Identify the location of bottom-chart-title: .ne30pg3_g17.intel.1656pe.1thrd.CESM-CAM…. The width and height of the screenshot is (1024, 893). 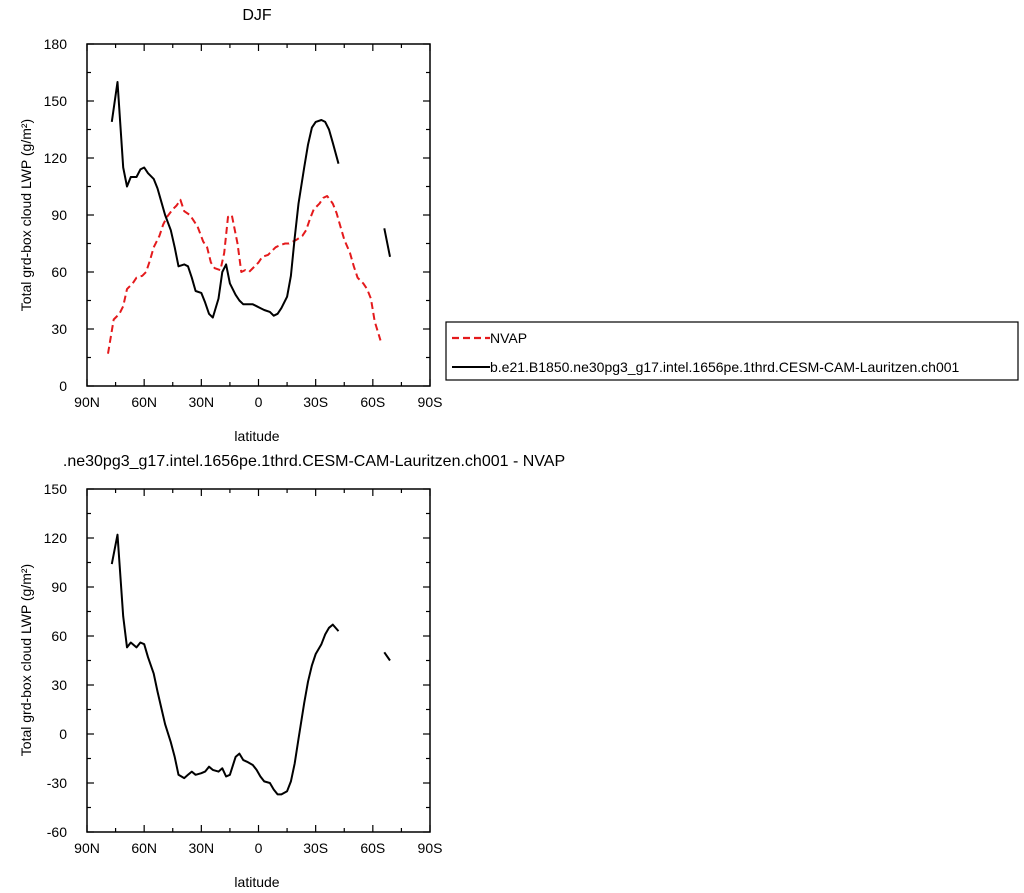
(314, 461).